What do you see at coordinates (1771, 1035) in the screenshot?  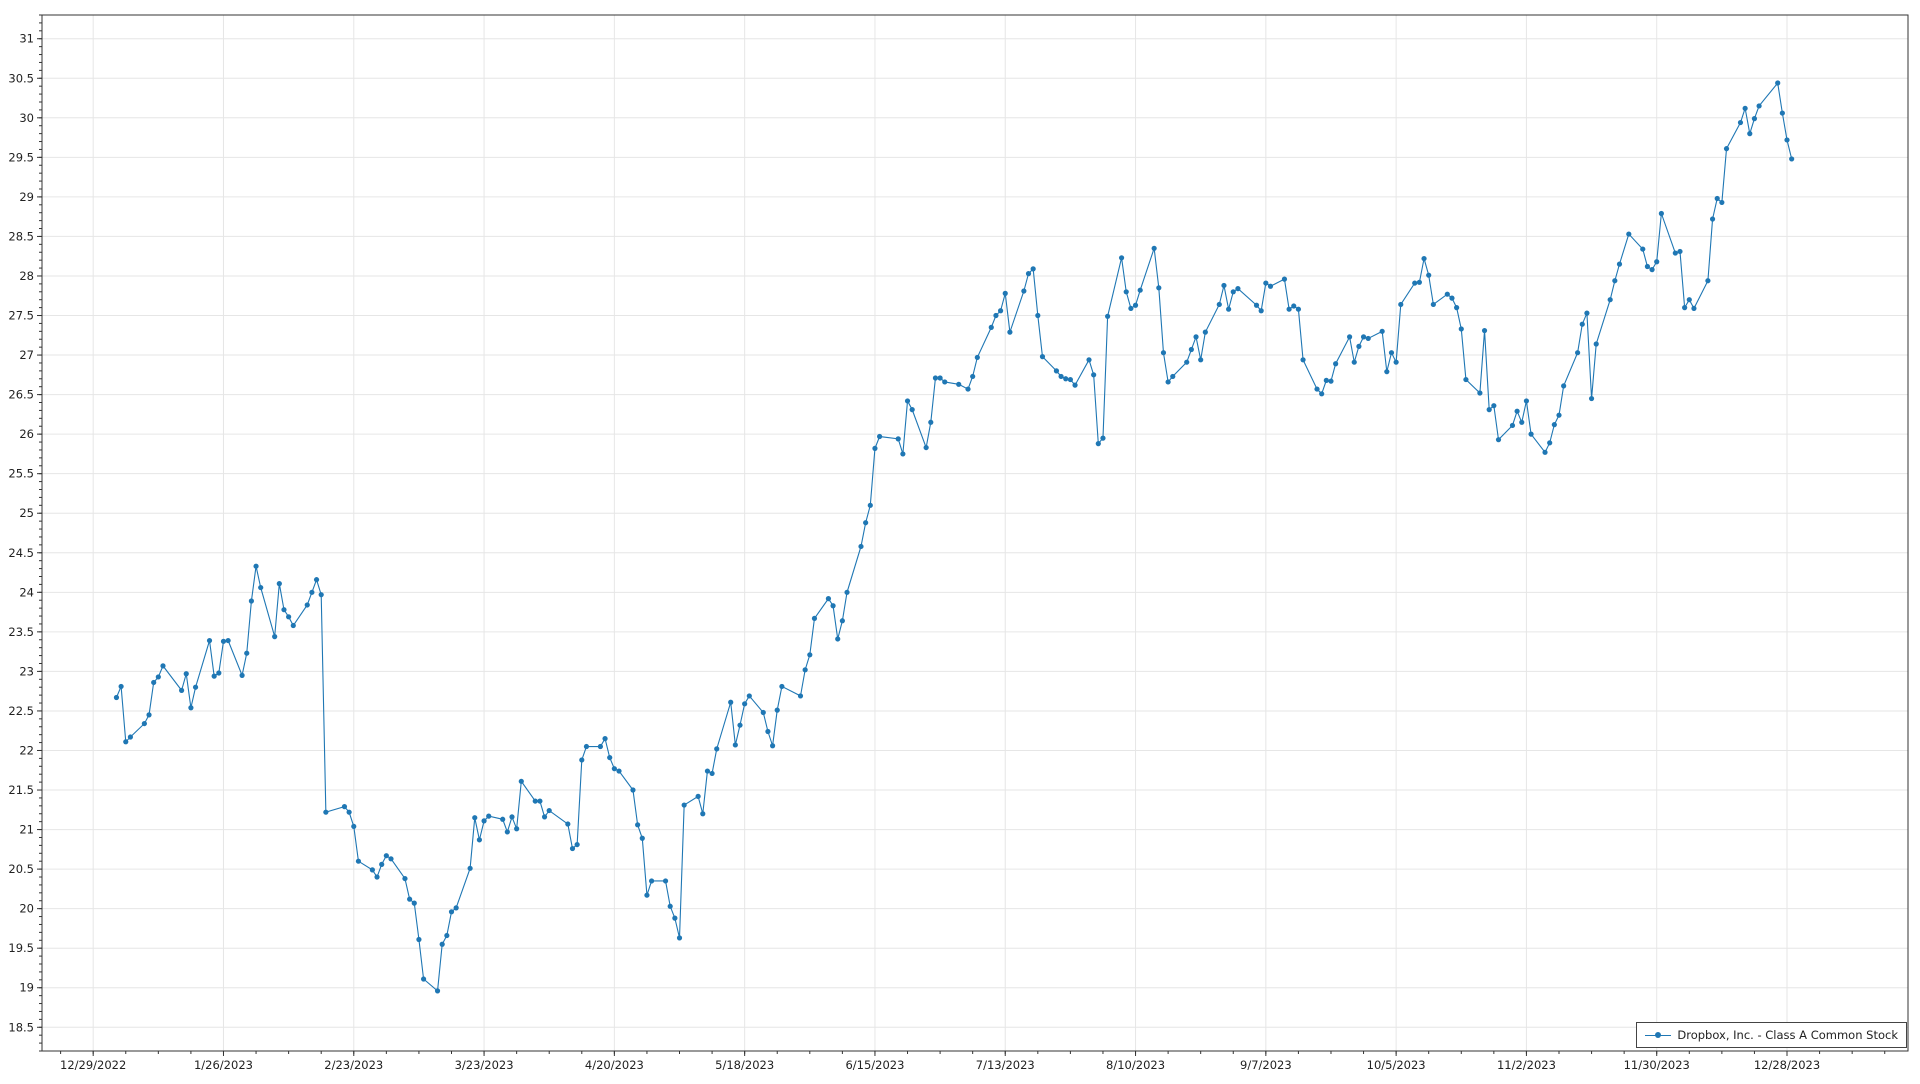 I see `legend: Dropbox, Inc. - Class A Common Stock` at bounding box center [1771, 1035].